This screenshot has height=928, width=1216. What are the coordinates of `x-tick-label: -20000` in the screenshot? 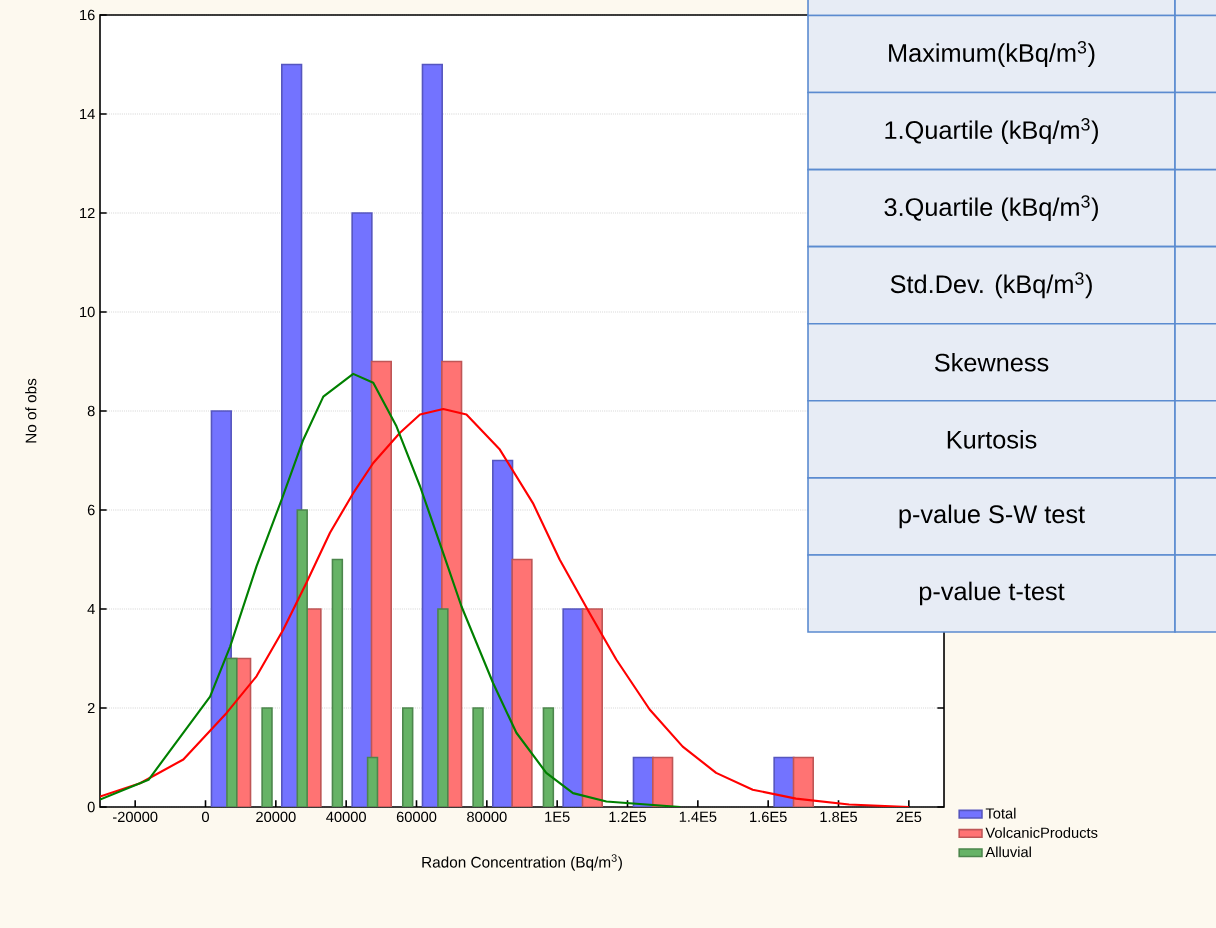 It's located at (135, 817).